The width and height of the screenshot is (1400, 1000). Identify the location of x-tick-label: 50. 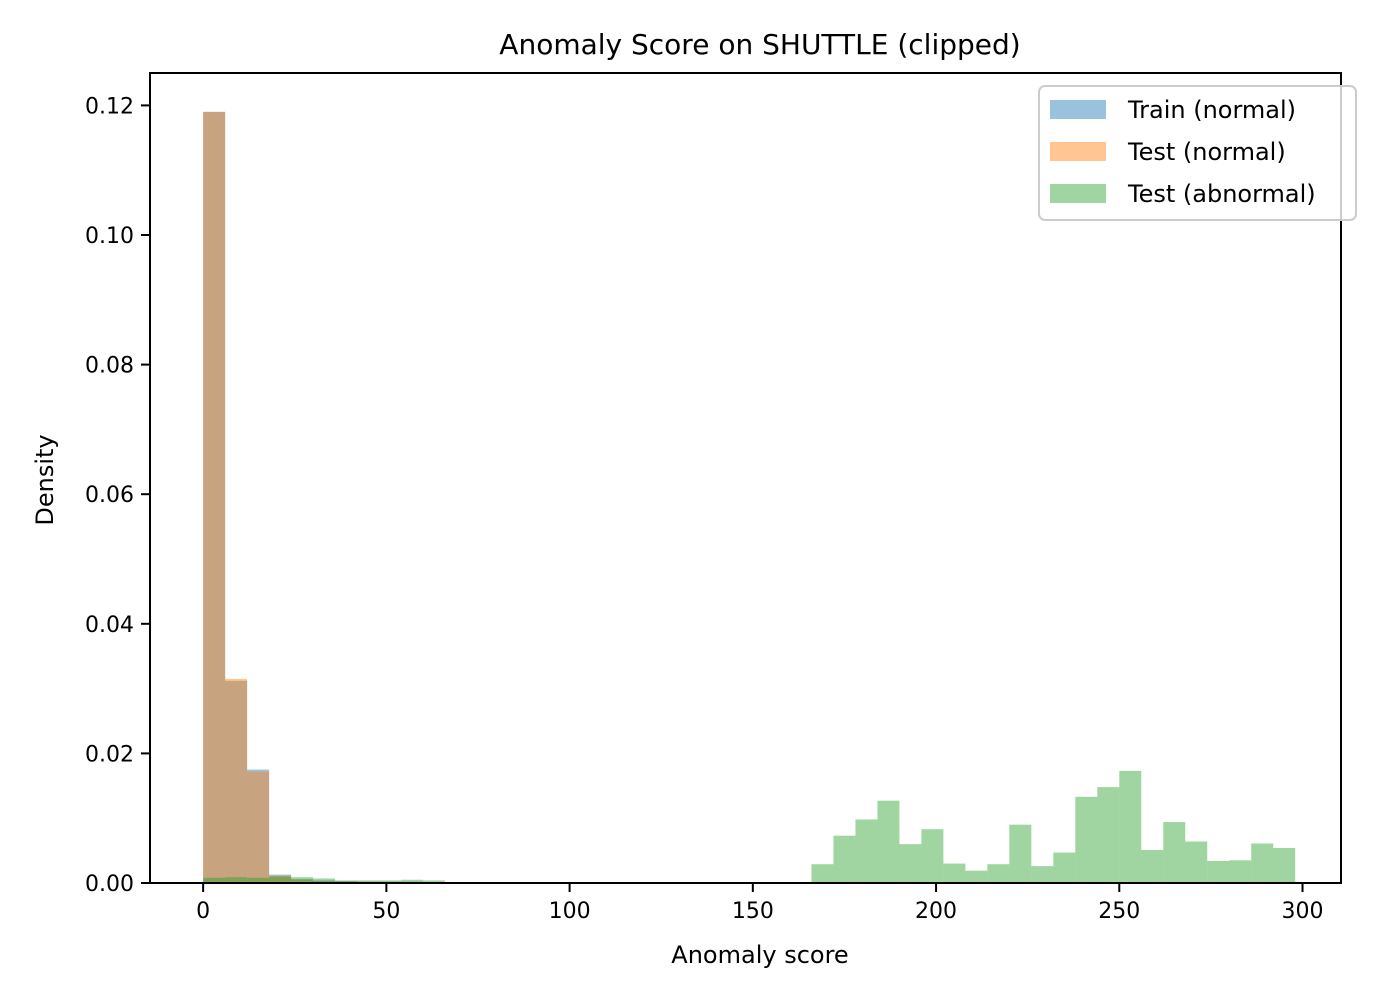
(386, 911).